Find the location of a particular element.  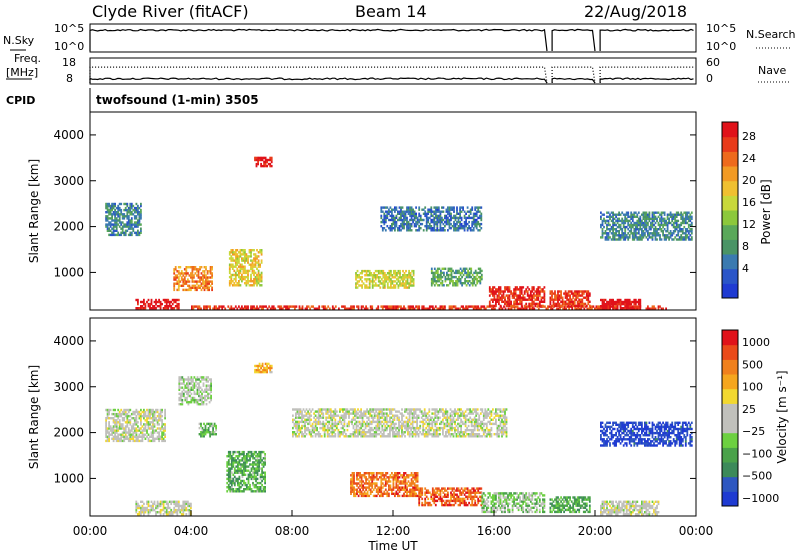

power-yticks-label-0: 1000 is located at coordinates (68, 272).